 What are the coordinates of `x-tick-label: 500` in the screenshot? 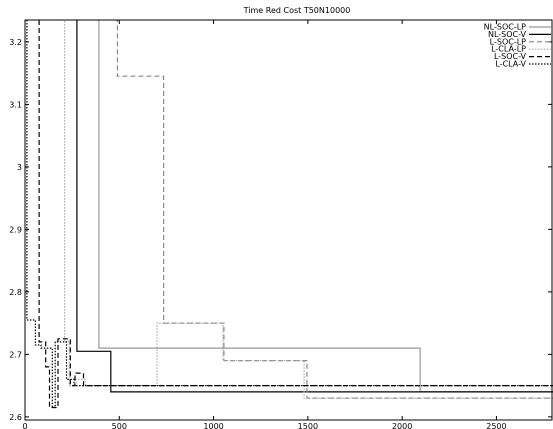 It's located at (119, 425).